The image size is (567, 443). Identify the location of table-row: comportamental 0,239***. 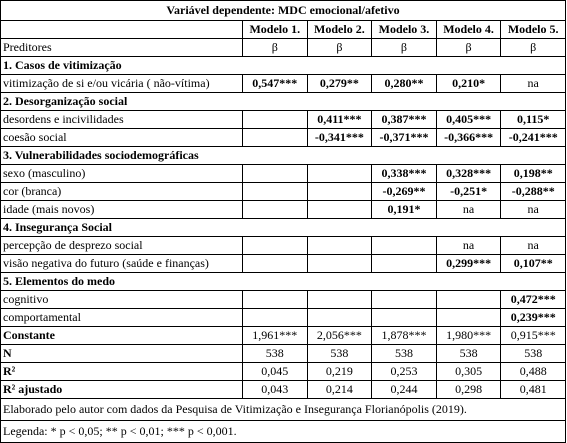
(283, 317).